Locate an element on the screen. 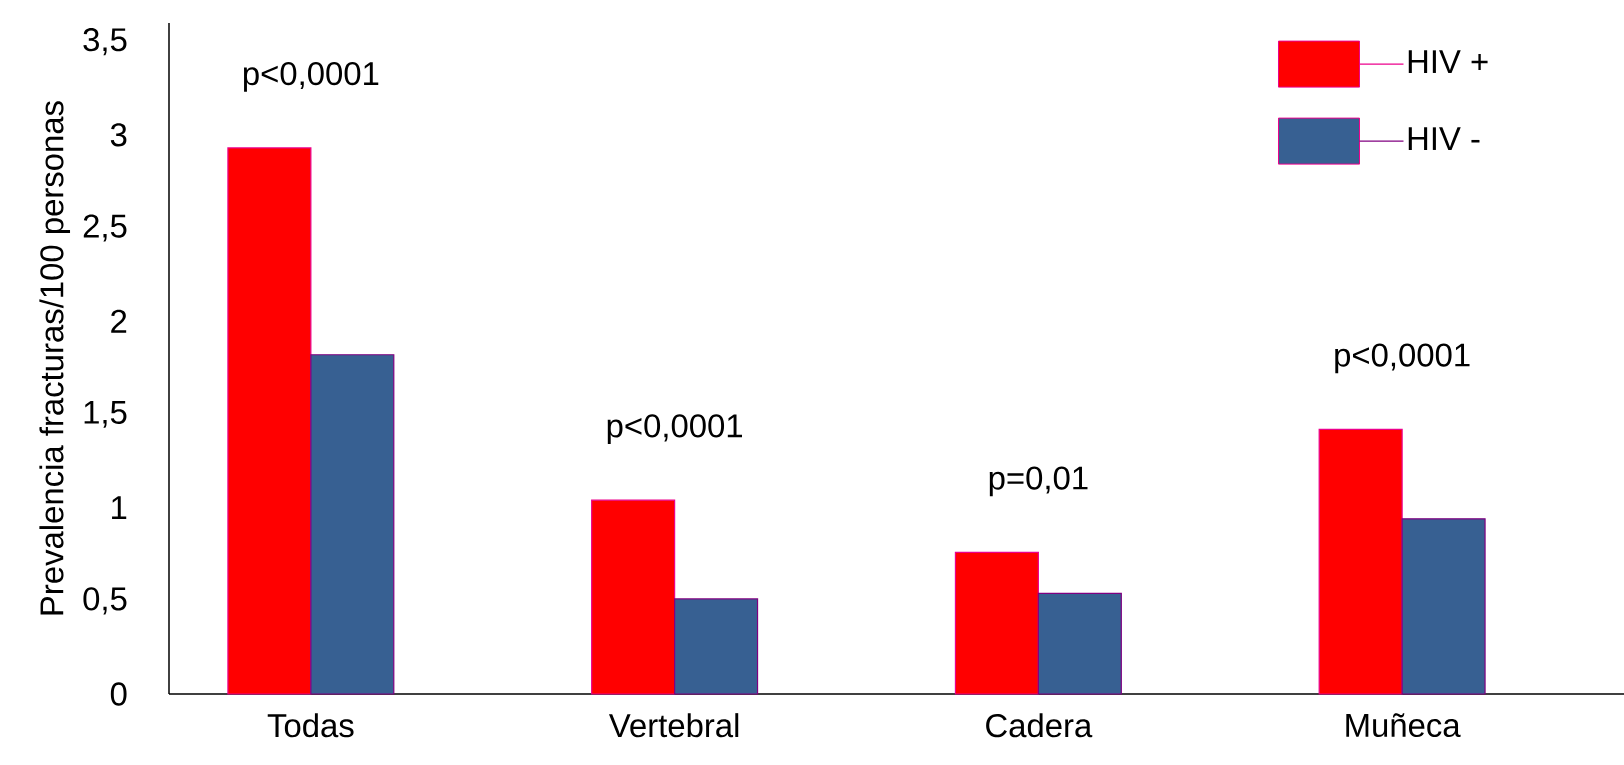  x-tick-label: Vertebral is located at coordinates (673, 725).